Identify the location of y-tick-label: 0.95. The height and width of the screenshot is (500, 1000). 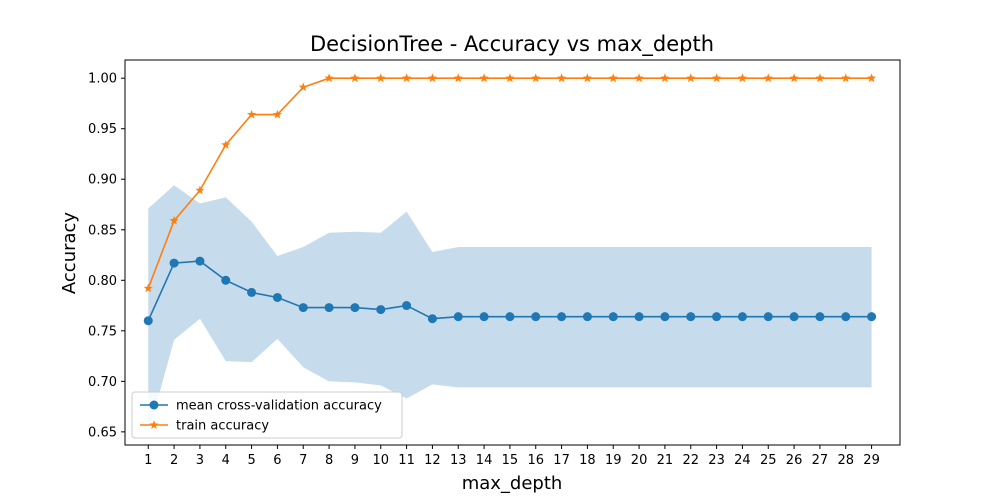
(102, 129).